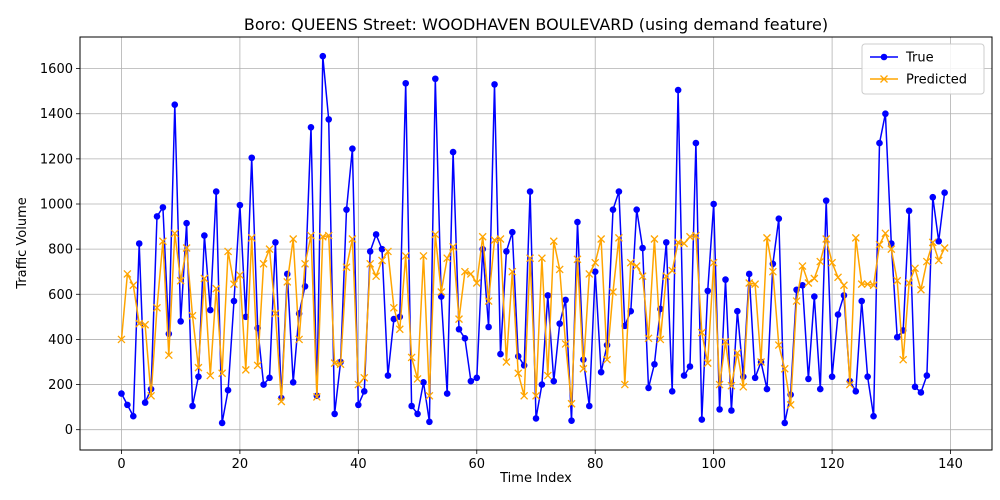 The width and height of the screenshot is (1000, 500). I want to click on legend-label-predicted: Predicted, so click(936, 80).